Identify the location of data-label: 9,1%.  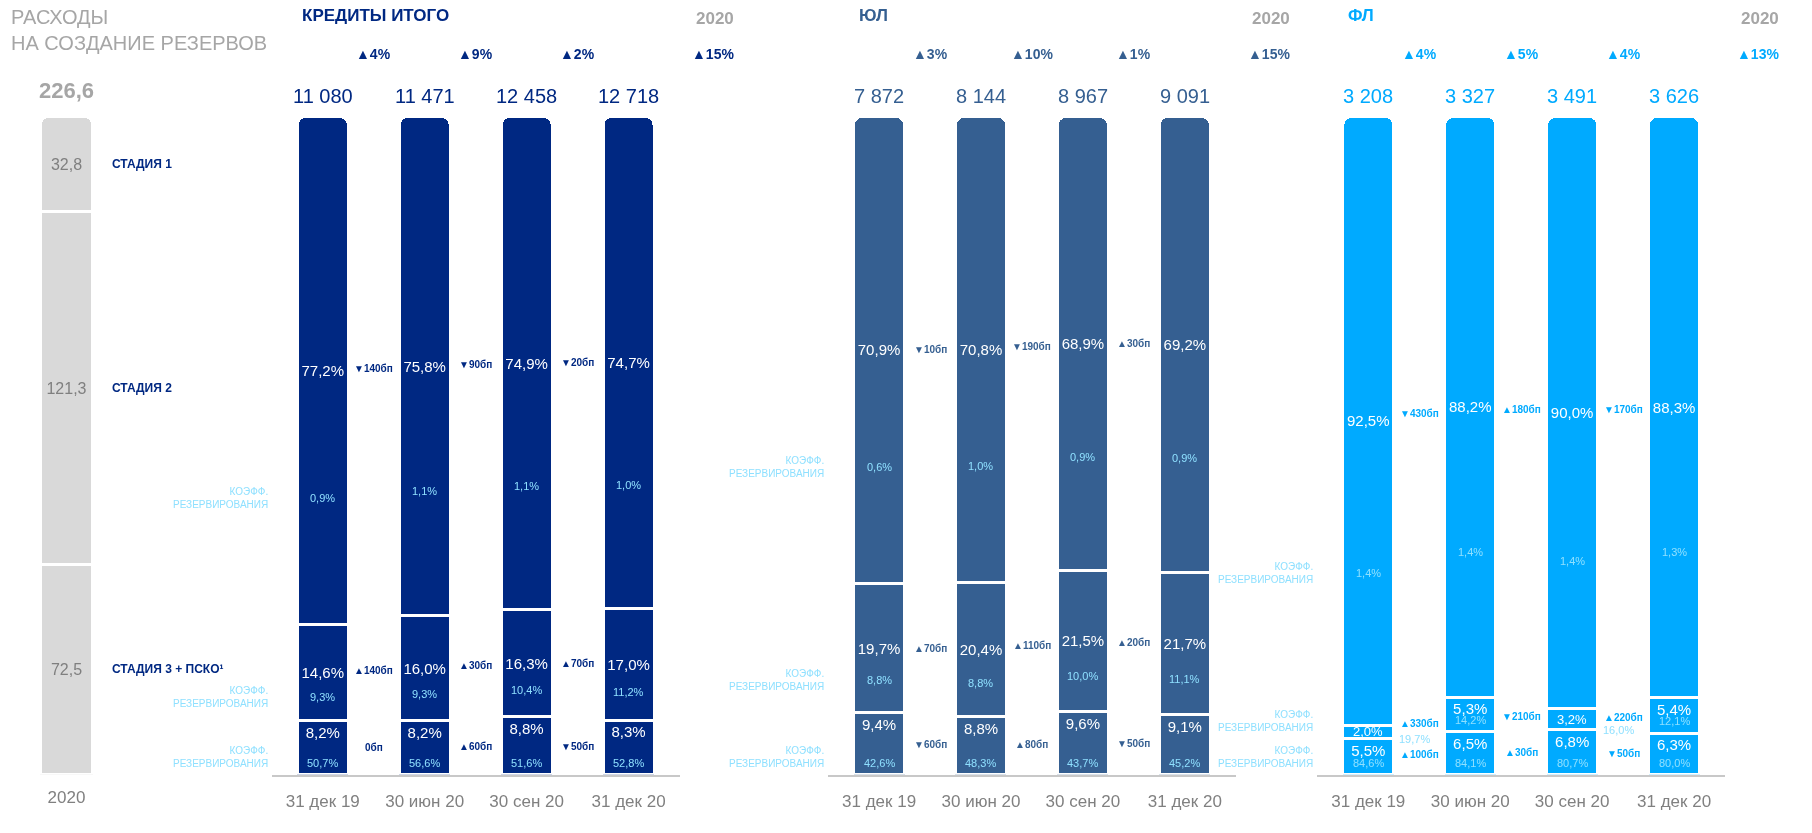
(1184, 726).